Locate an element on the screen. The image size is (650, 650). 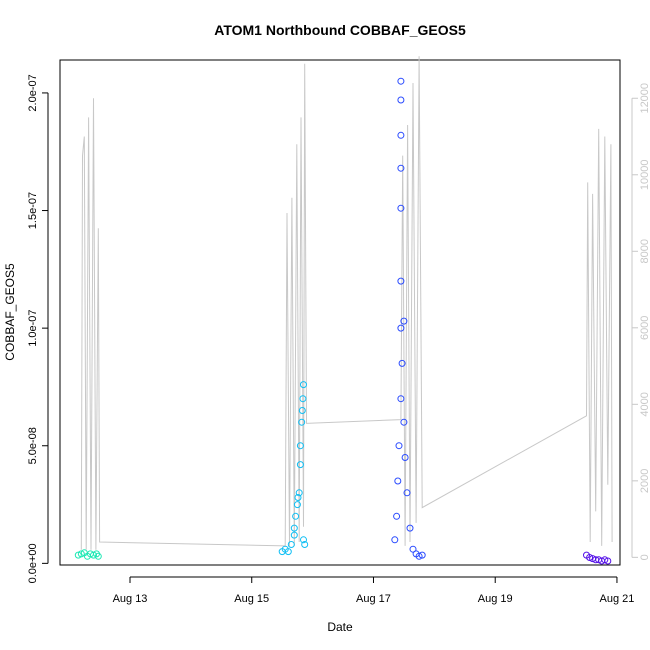
y-tick-label-right: 10000 is located at coordinates (644, 174).